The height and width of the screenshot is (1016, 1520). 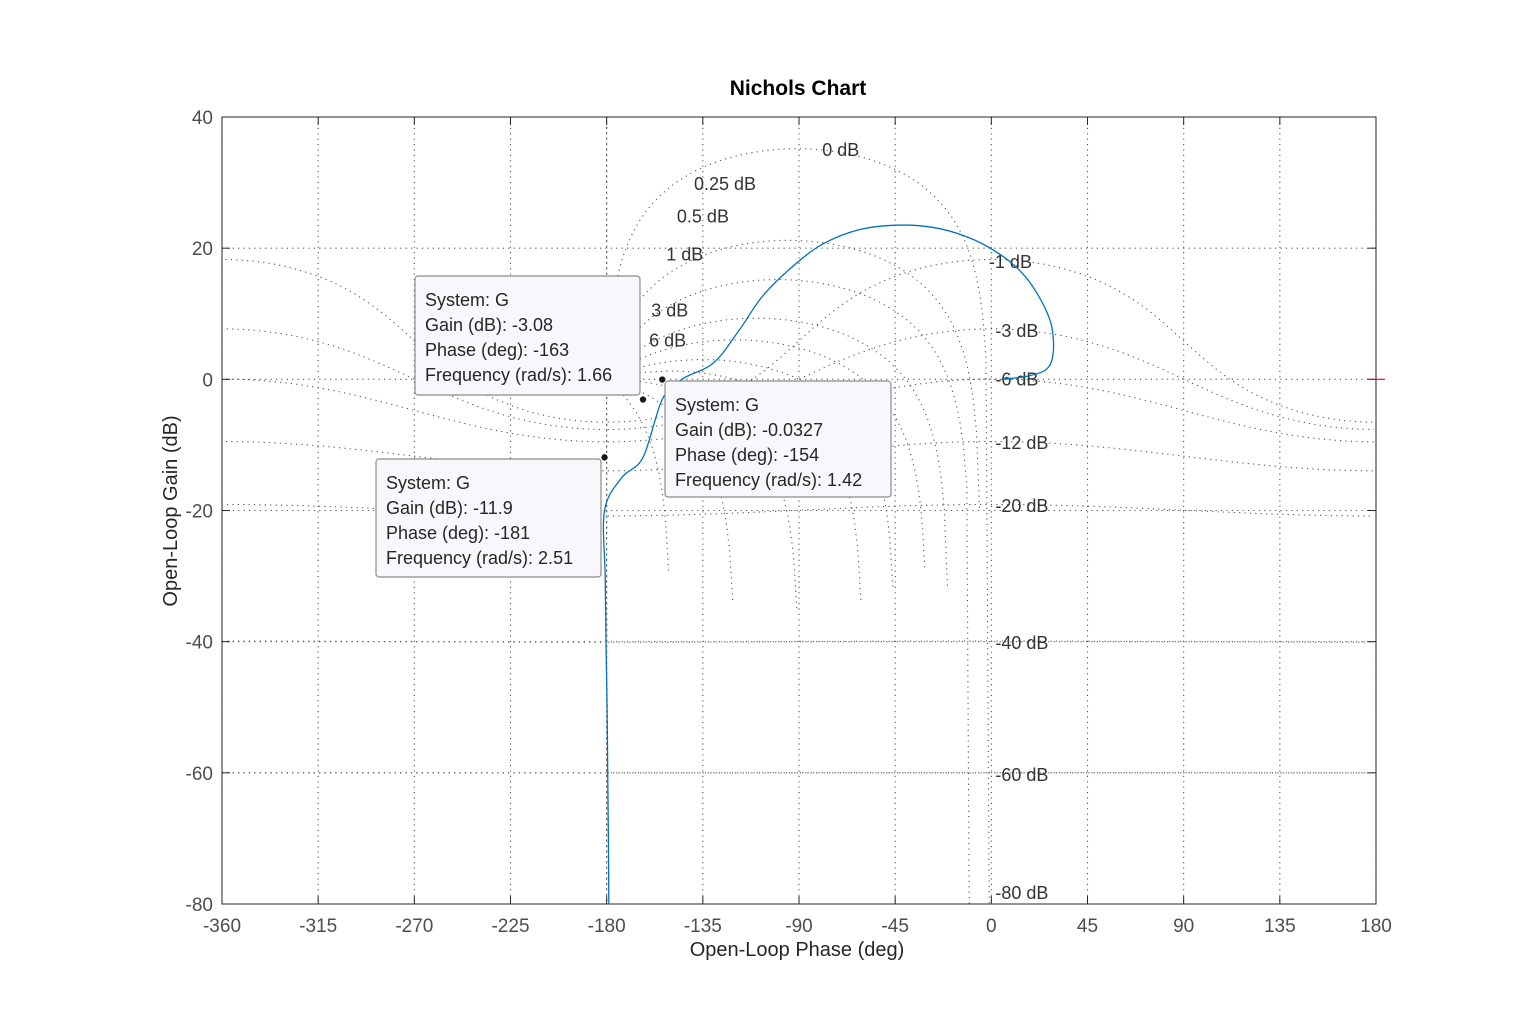 What do you see at coordinates (1280, 926) in the screenshot?
I see `x-tick-label: 135` at bounding box center [1280, 926].